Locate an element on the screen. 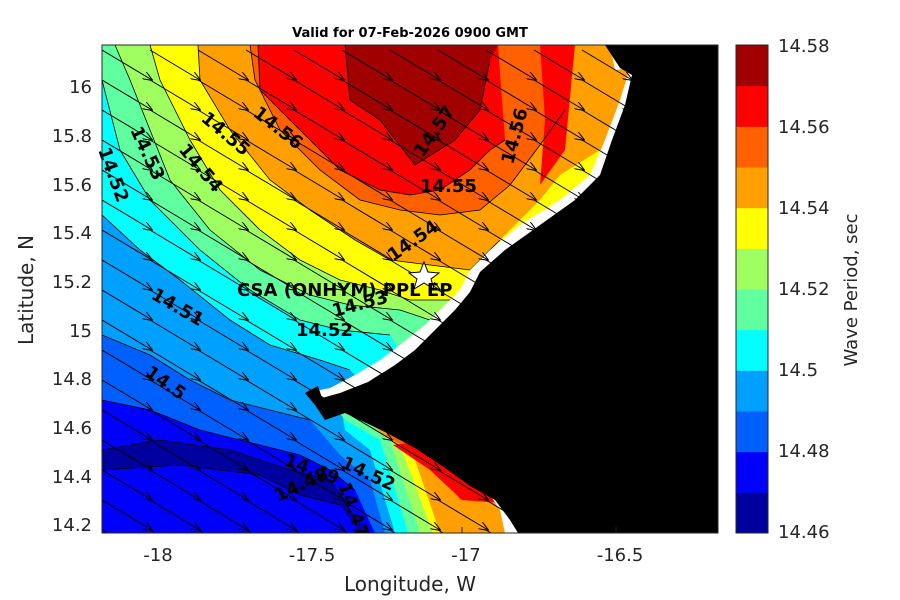  colorbar-tick-label: 14.46 is located at coordinates (804, 532).